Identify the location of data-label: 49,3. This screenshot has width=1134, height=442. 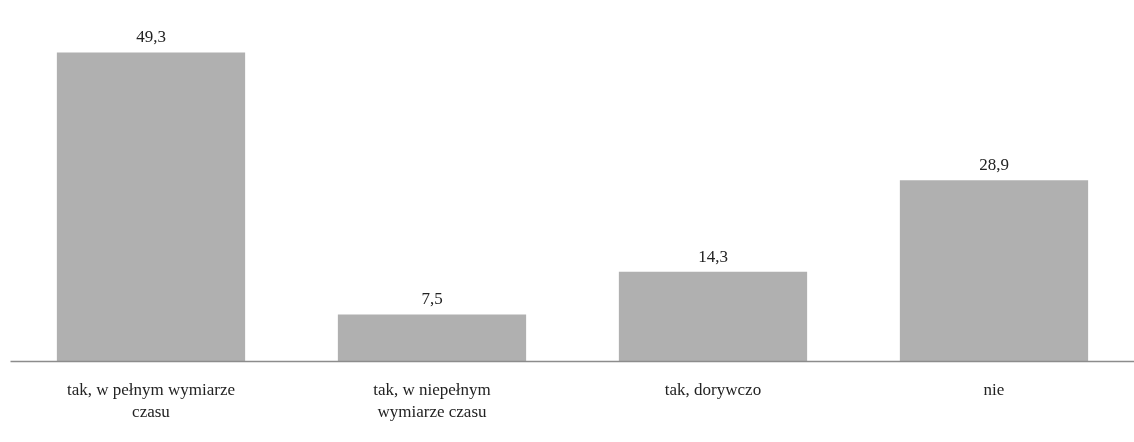
(151, 37).